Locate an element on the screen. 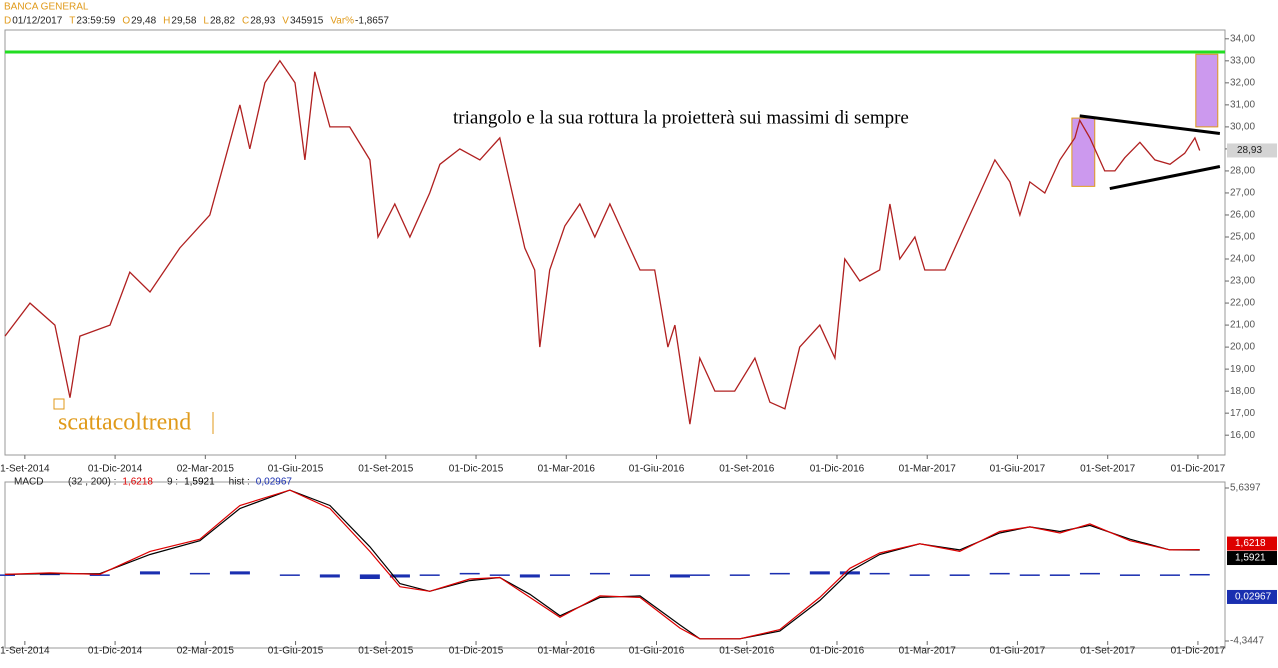 Image resolution: width=1278 pixels, height=668 pixels. marker-square is located at coordinates (59, 404).